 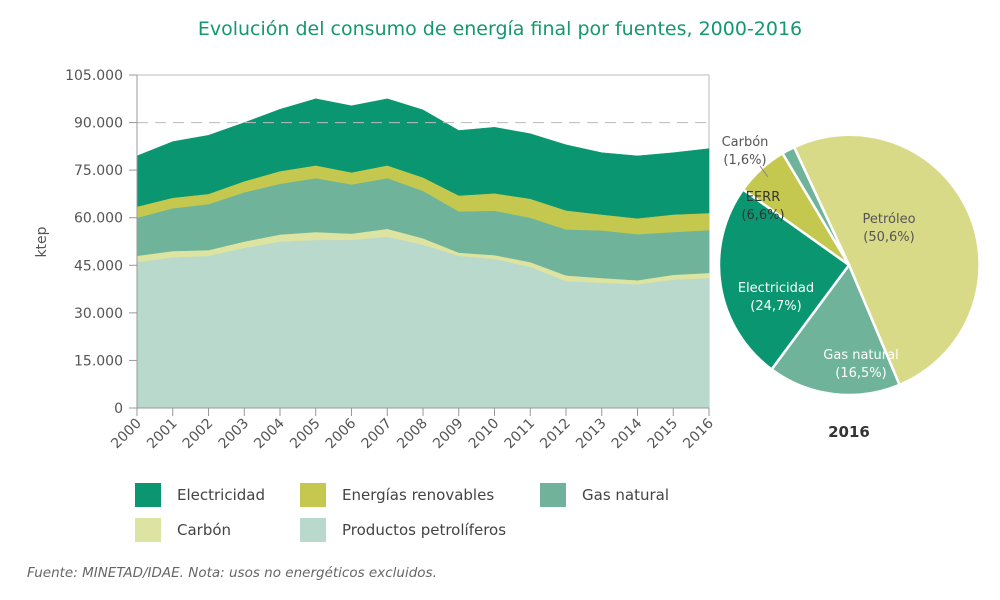 What do you see at coordinates (98, 219) in the screenshot?
I see `y-tick-label: 60.000` at bounding box center [98, 219].